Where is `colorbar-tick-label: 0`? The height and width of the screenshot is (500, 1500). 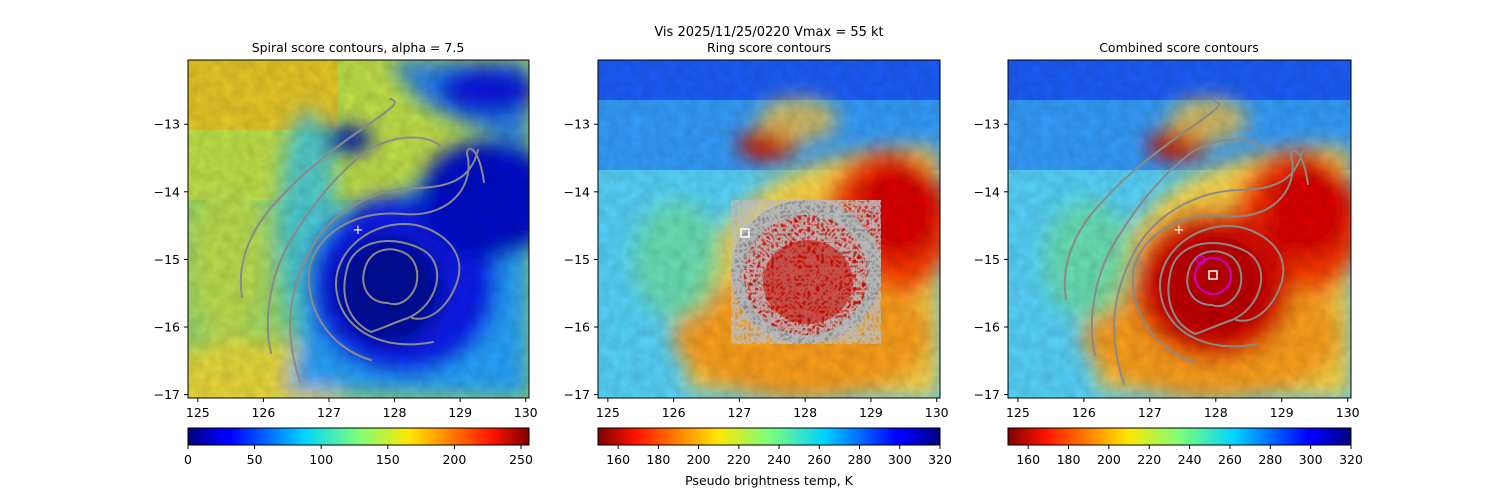 colorbar-tick-label: 0 is located at coordinates (188, 459).